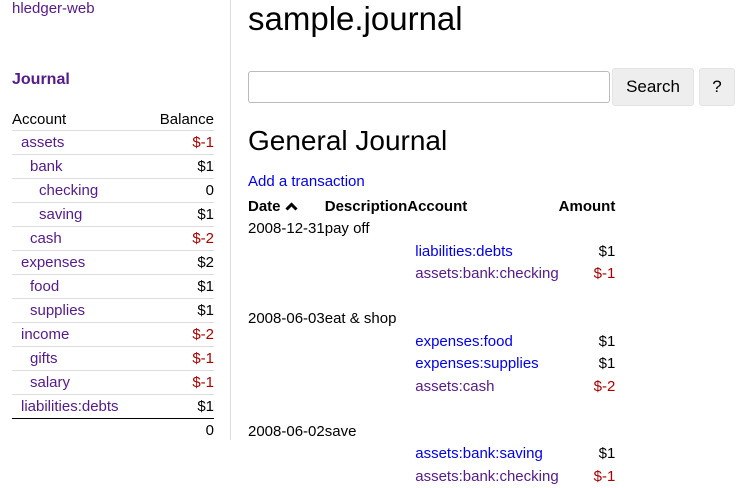 This screenshot has width=742, height=488. Describe the element at coordinates (70, 406) in the screenshot. I see `account-link: liabilities:debts` at that location.